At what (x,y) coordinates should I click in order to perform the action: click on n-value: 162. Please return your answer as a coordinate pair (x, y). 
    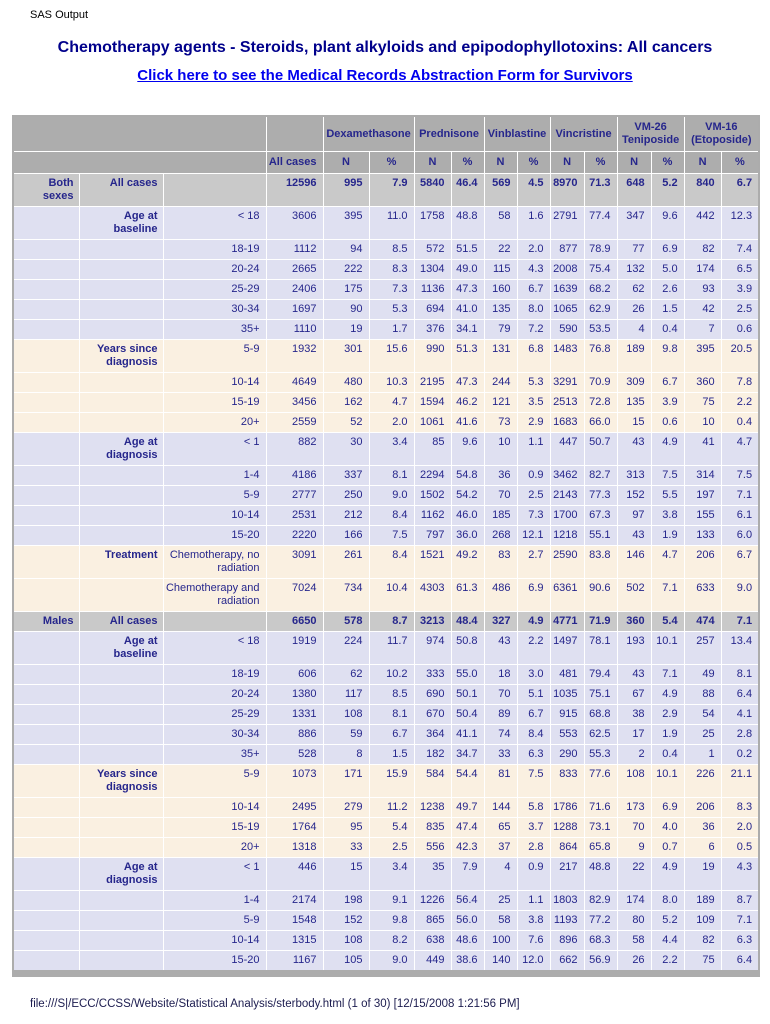
    Looking at the image, I should click on (346, 402).